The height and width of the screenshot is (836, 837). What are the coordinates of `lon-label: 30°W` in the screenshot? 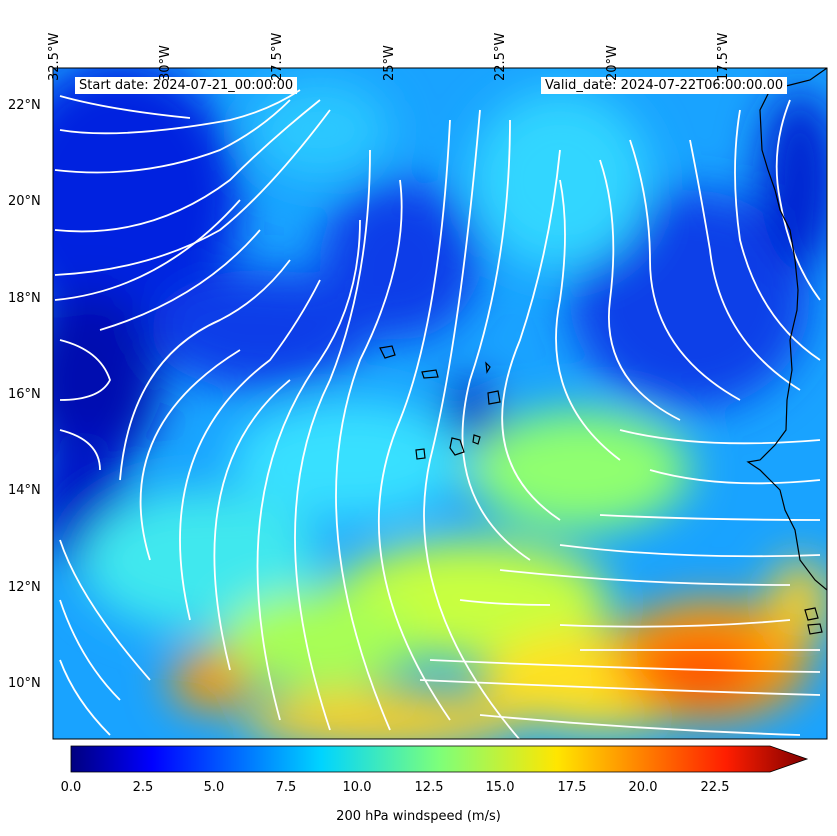 It's located at (165, 63).